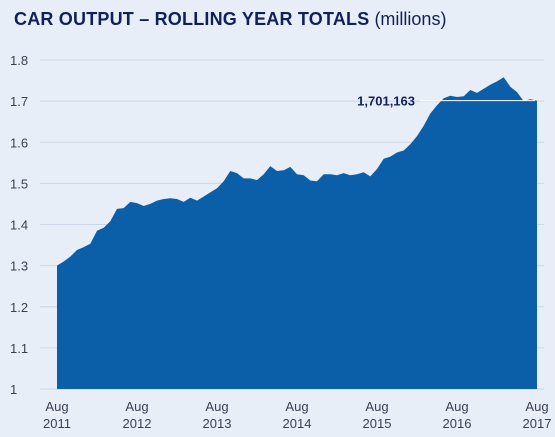 This screenshot has width=555, height=437. Describe the element at coordinates (19, 348) in the screenshot. I see `y-tick-label: 1.1` at that location.